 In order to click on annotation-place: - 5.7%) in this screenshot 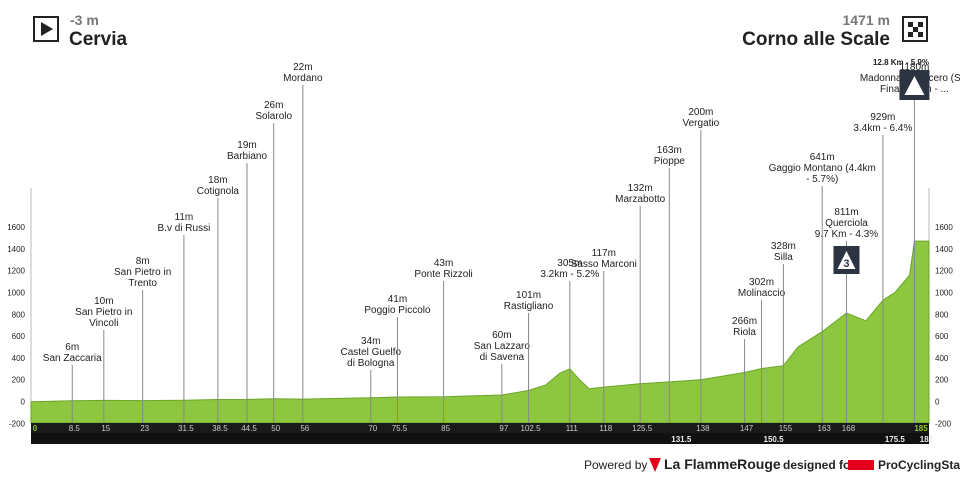, I will do `click(822, 179)`.